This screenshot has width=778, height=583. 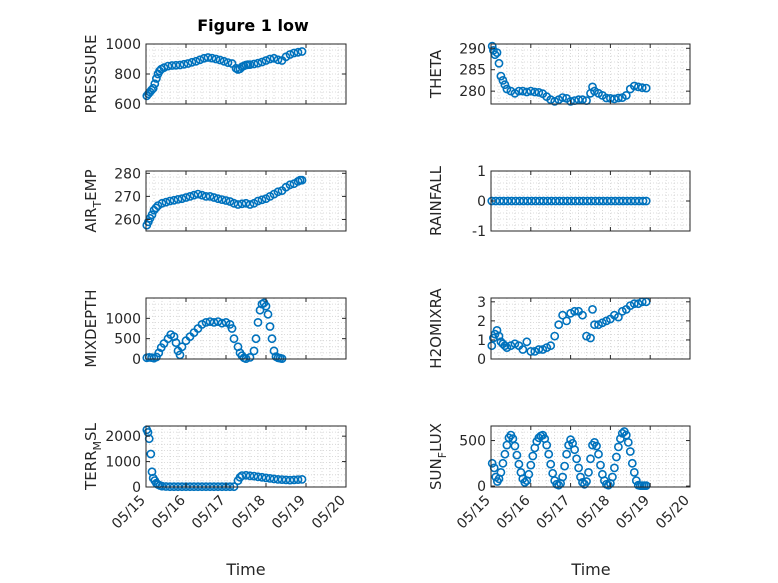 I want to click on x-tick-label: 05/20, so click(x=329, y=513).